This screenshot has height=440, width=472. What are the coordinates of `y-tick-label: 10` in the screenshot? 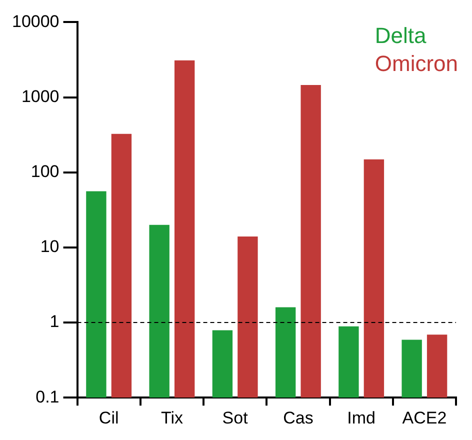 It's located at (50, 246).